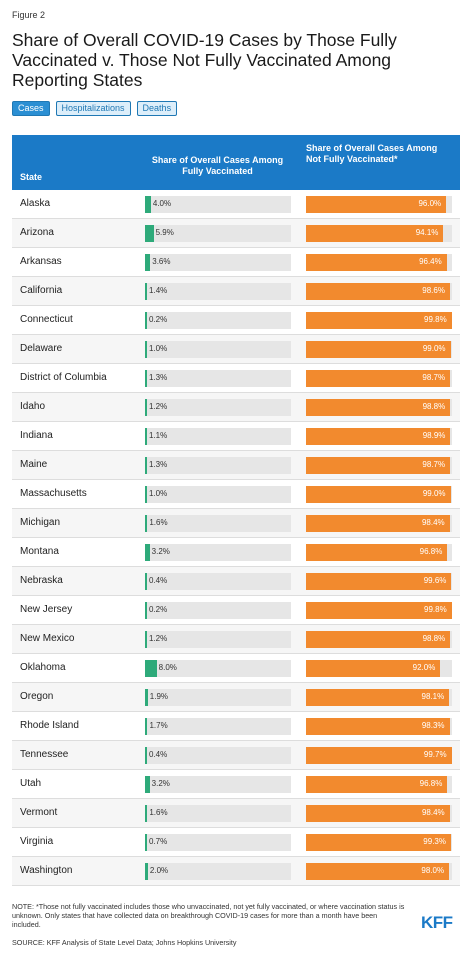  Describe the element at coordinates (218, 436) in the screenshot. I see `fully-vaccinated-track: 1.1%` at that location.